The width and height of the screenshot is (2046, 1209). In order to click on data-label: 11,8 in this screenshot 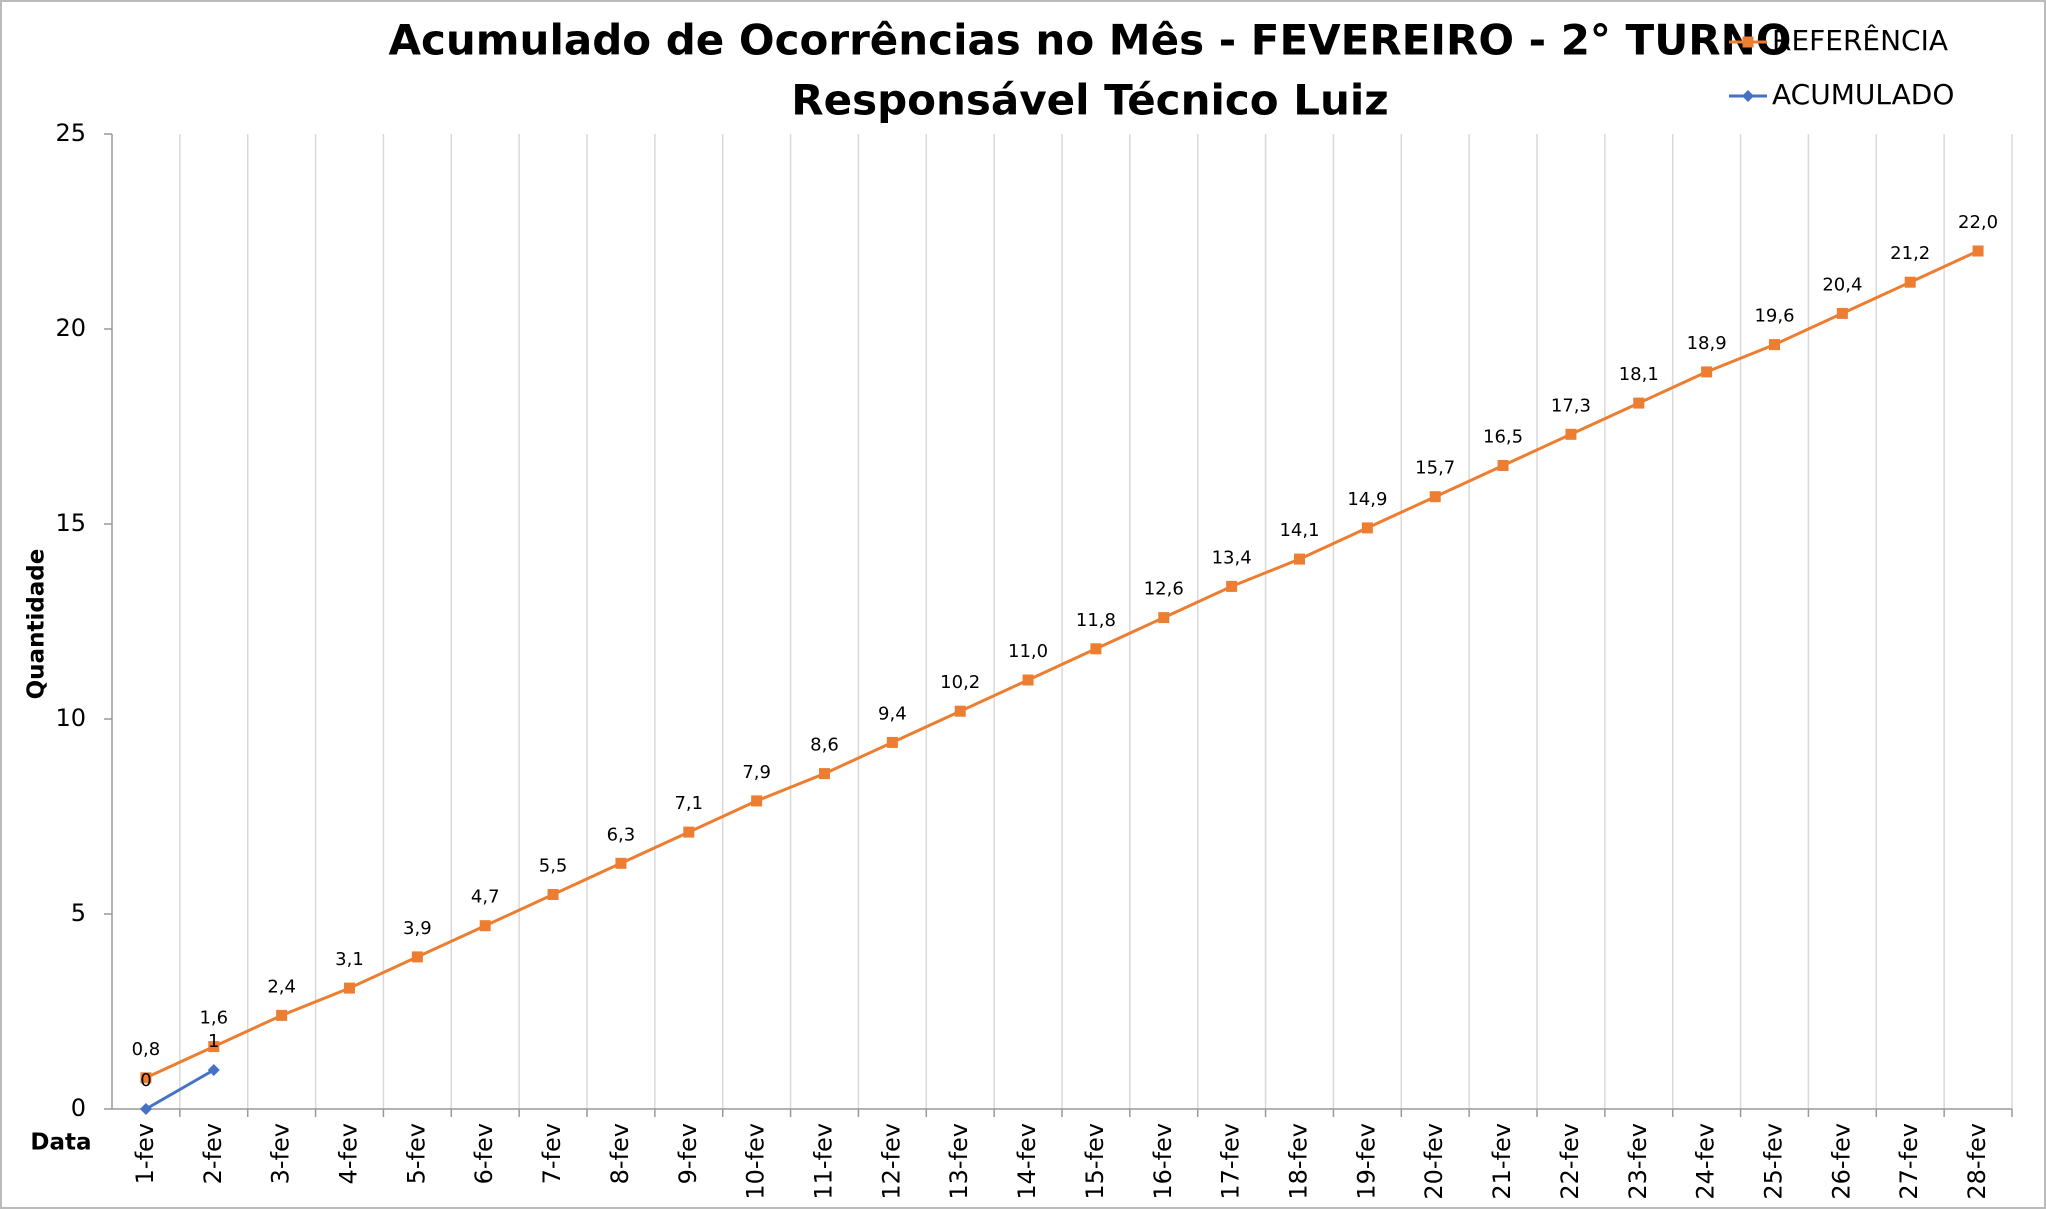, I will do `click(1096, 620)`.